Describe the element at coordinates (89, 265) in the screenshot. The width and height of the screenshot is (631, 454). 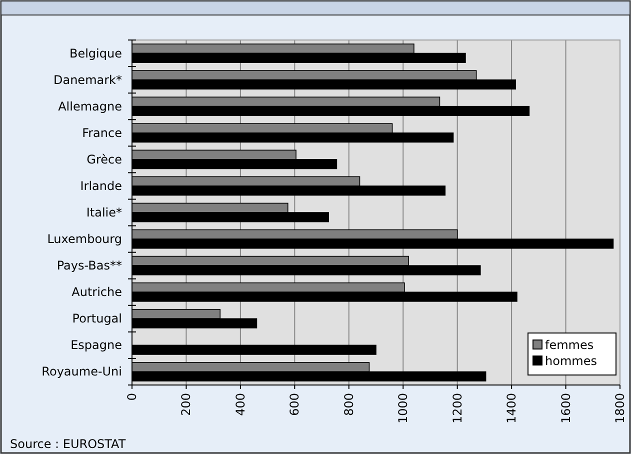
I see `y-tick-label: Pays-Bas**` at that location.